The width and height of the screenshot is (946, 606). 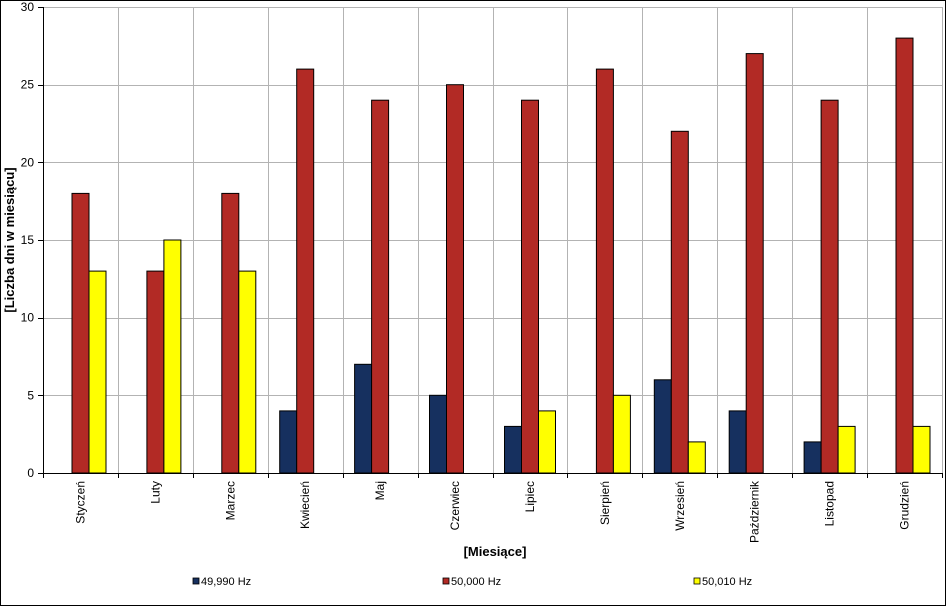 I want to click on y-axis-title: [Liczba dni w miesiącu], so click(x=9, y=239).